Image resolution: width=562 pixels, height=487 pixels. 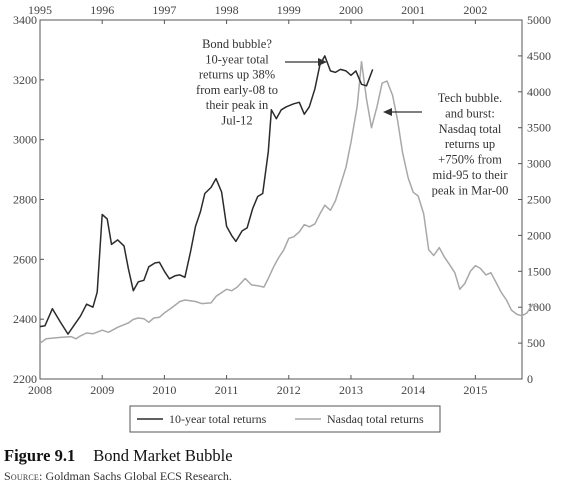 What do you see at coordinates (470, 160) in the screenshot?
I see `tech-bubble-annotation-line: +750% from` at bounding box center [470, 160].